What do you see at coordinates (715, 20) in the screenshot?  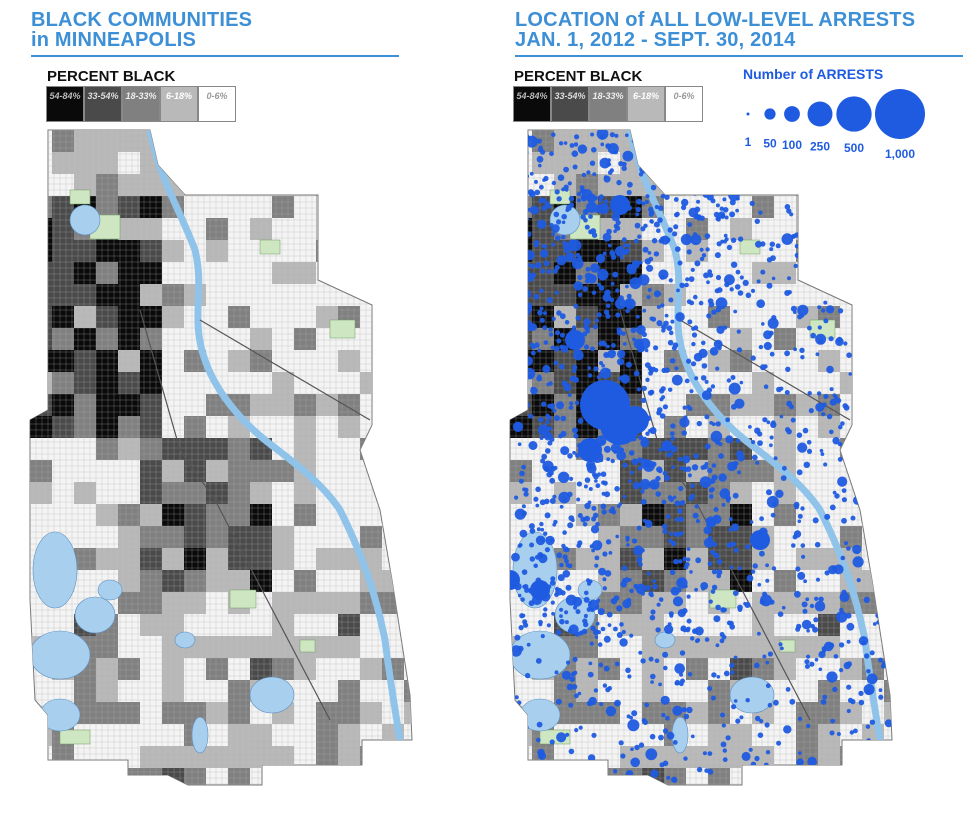 I see `right-title-line-1: LOCATION of ALL LOW-LEVEL ARRESTS` at bounding box center [715, 20].